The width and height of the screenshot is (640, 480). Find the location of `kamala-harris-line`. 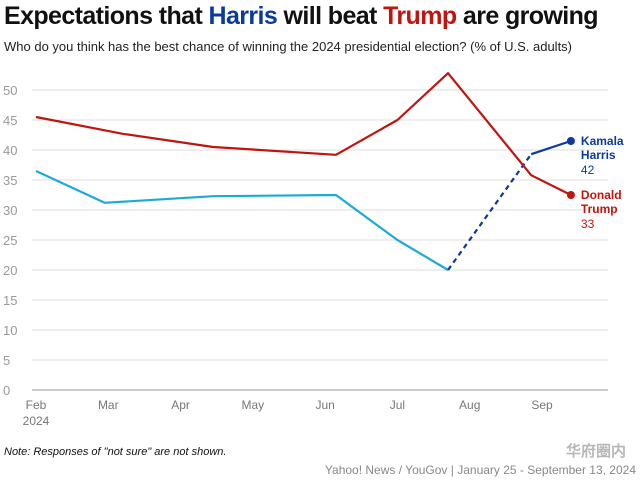

kamala-harris-line is located at coordinates (242, 220).